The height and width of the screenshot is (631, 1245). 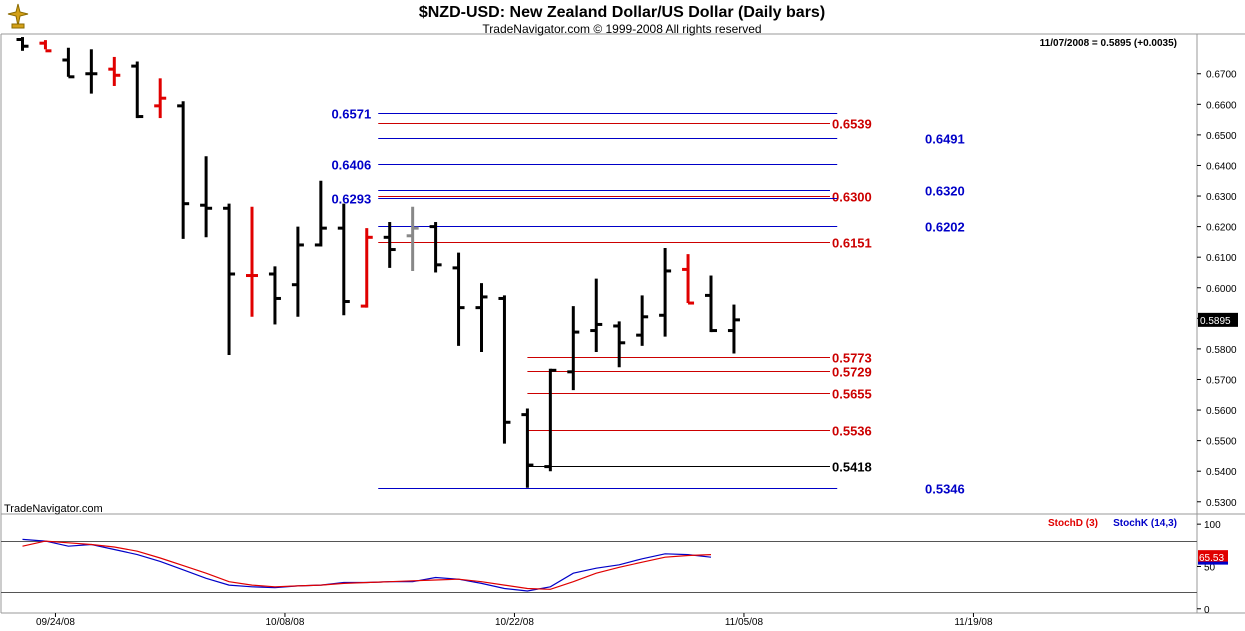 I want to click on price-tick-label: 0.6100, so click(x=1221, y=258).